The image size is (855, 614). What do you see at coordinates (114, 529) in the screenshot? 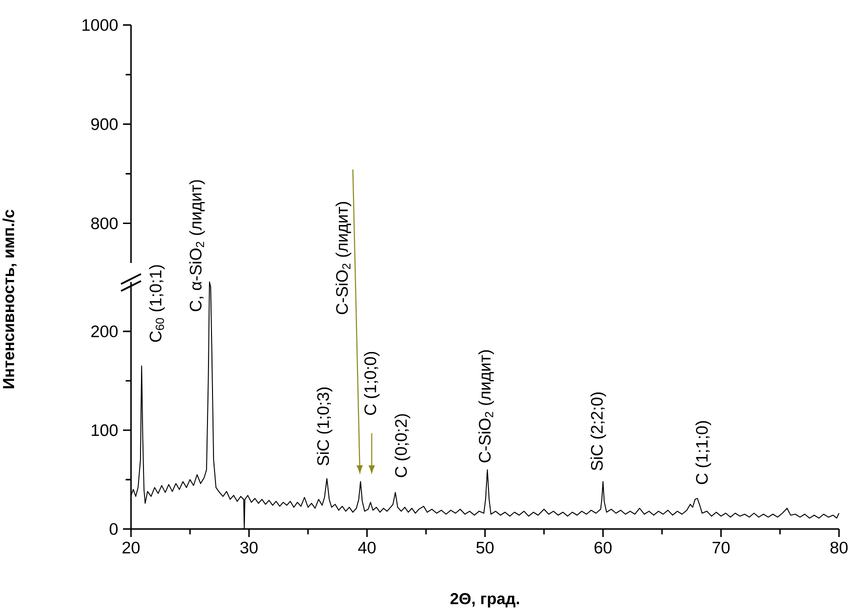
I see `y-tick-label: 0` at bounding box center [114, 529].